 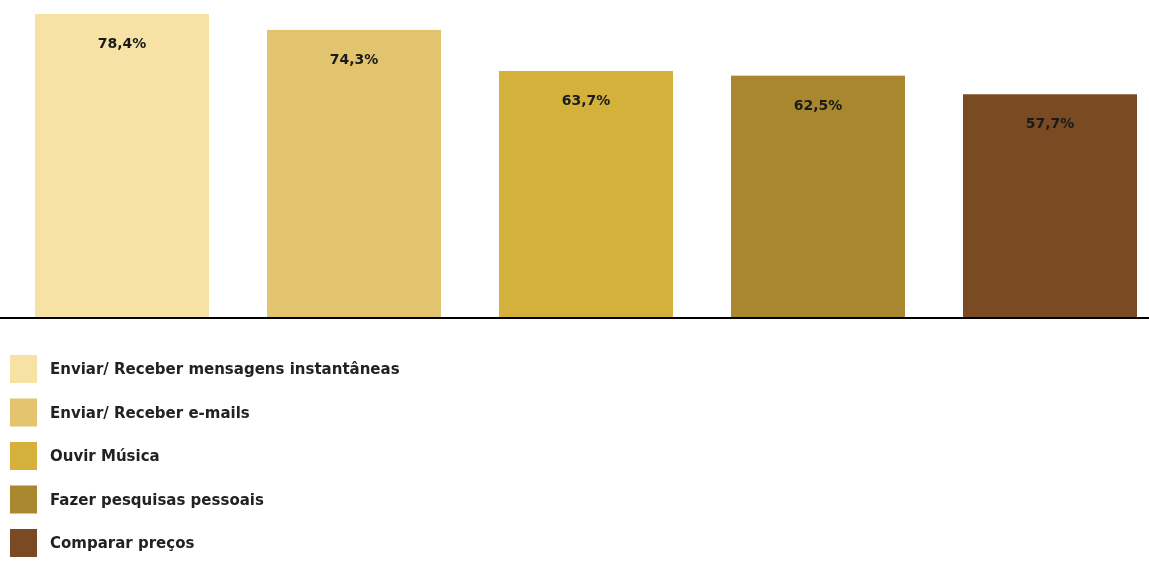 I want to click on legend-label: Enviar/ Receber e-mails, so click(x=150, y=412).